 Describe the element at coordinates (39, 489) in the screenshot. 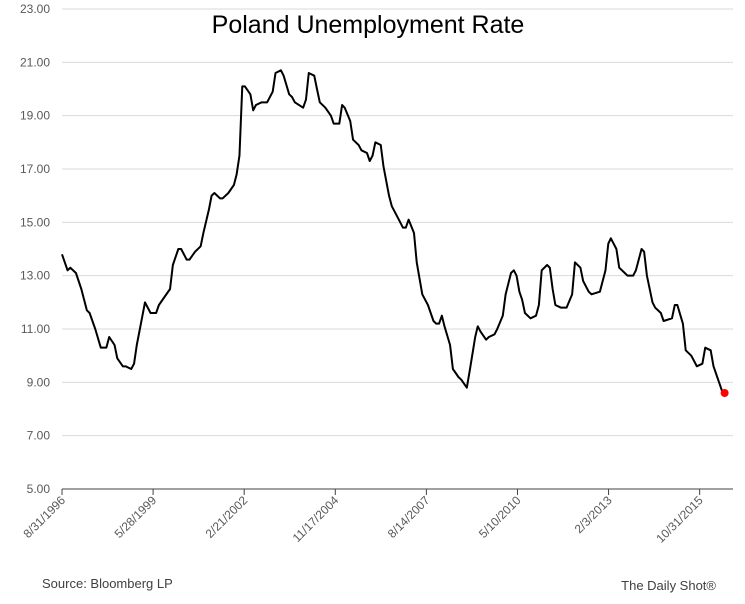

I see `y-tick-label: 5.00` at that location.